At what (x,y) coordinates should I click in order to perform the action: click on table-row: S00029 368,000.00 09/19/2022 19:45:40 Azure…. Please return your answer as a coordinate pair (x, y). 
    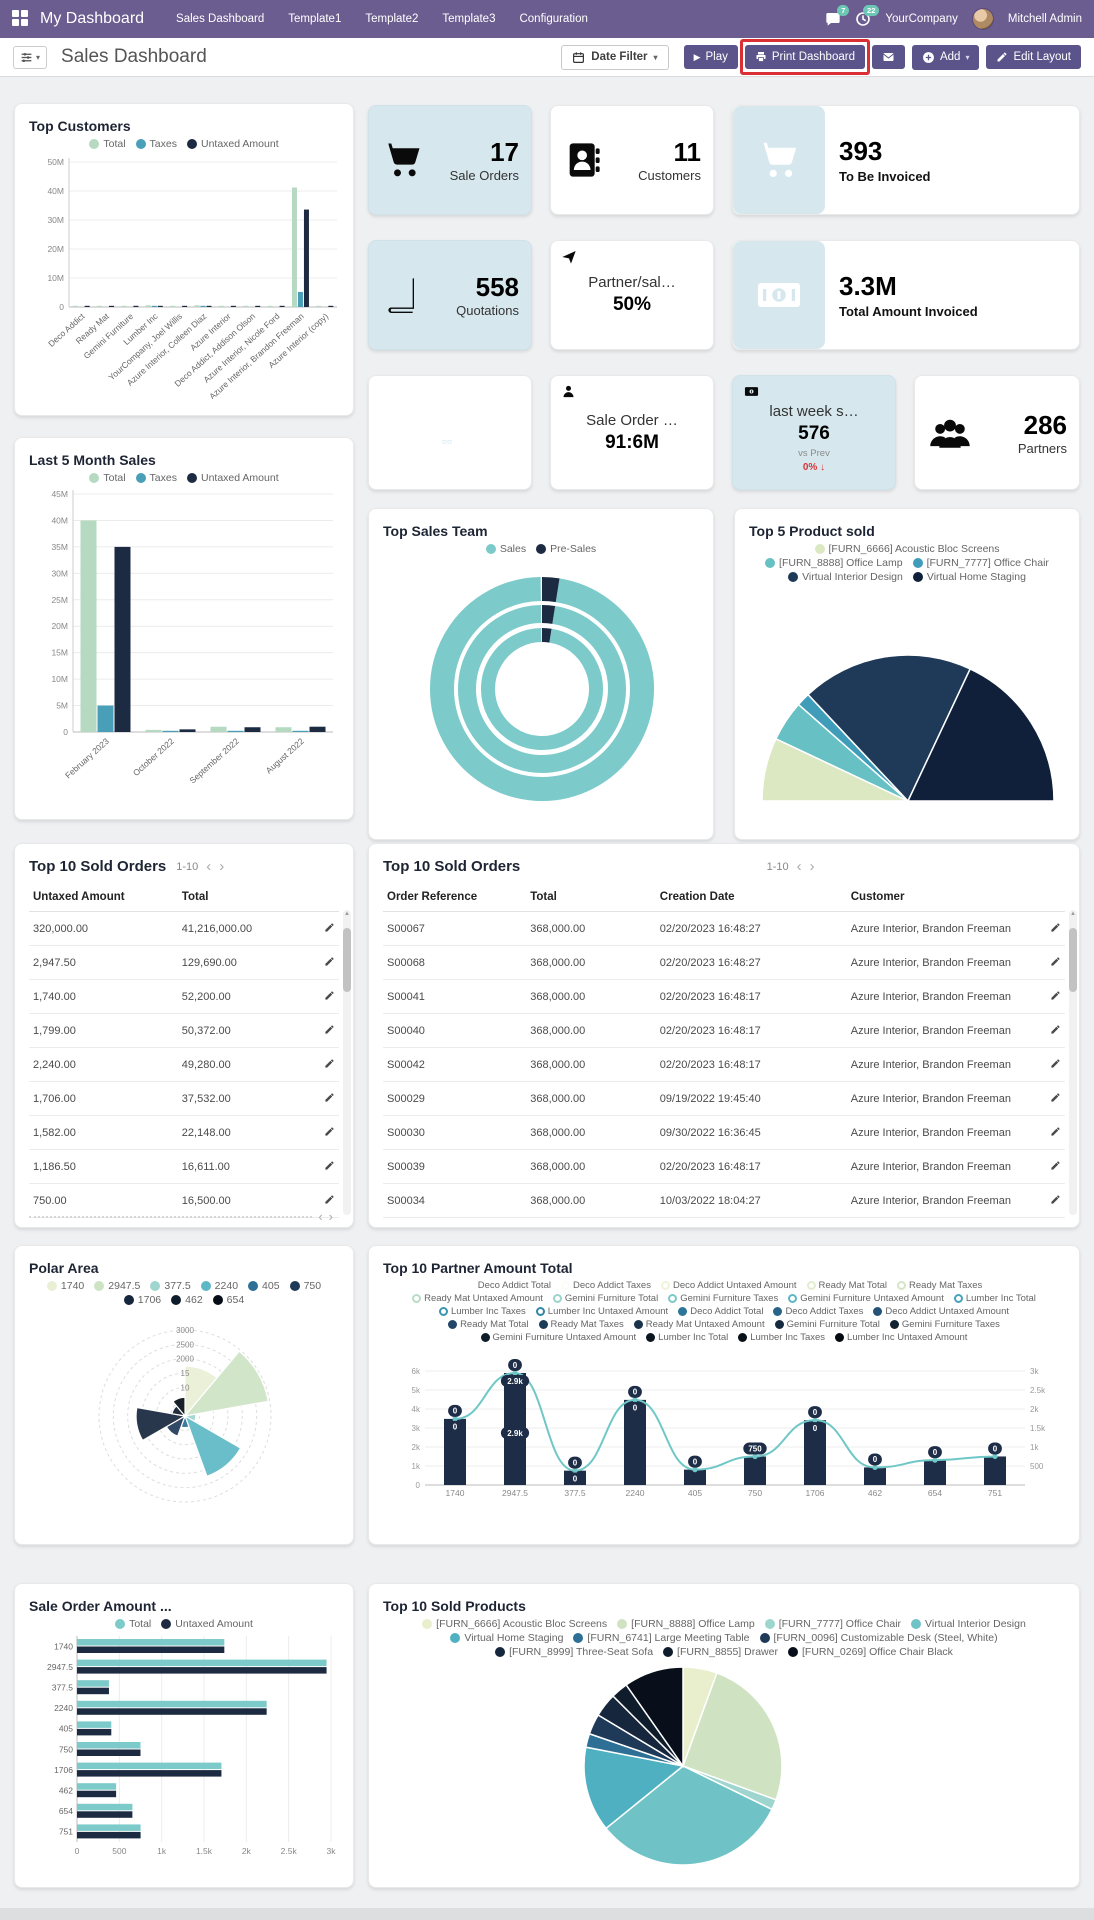
    Looking at the image, I should click on (724, 1098).